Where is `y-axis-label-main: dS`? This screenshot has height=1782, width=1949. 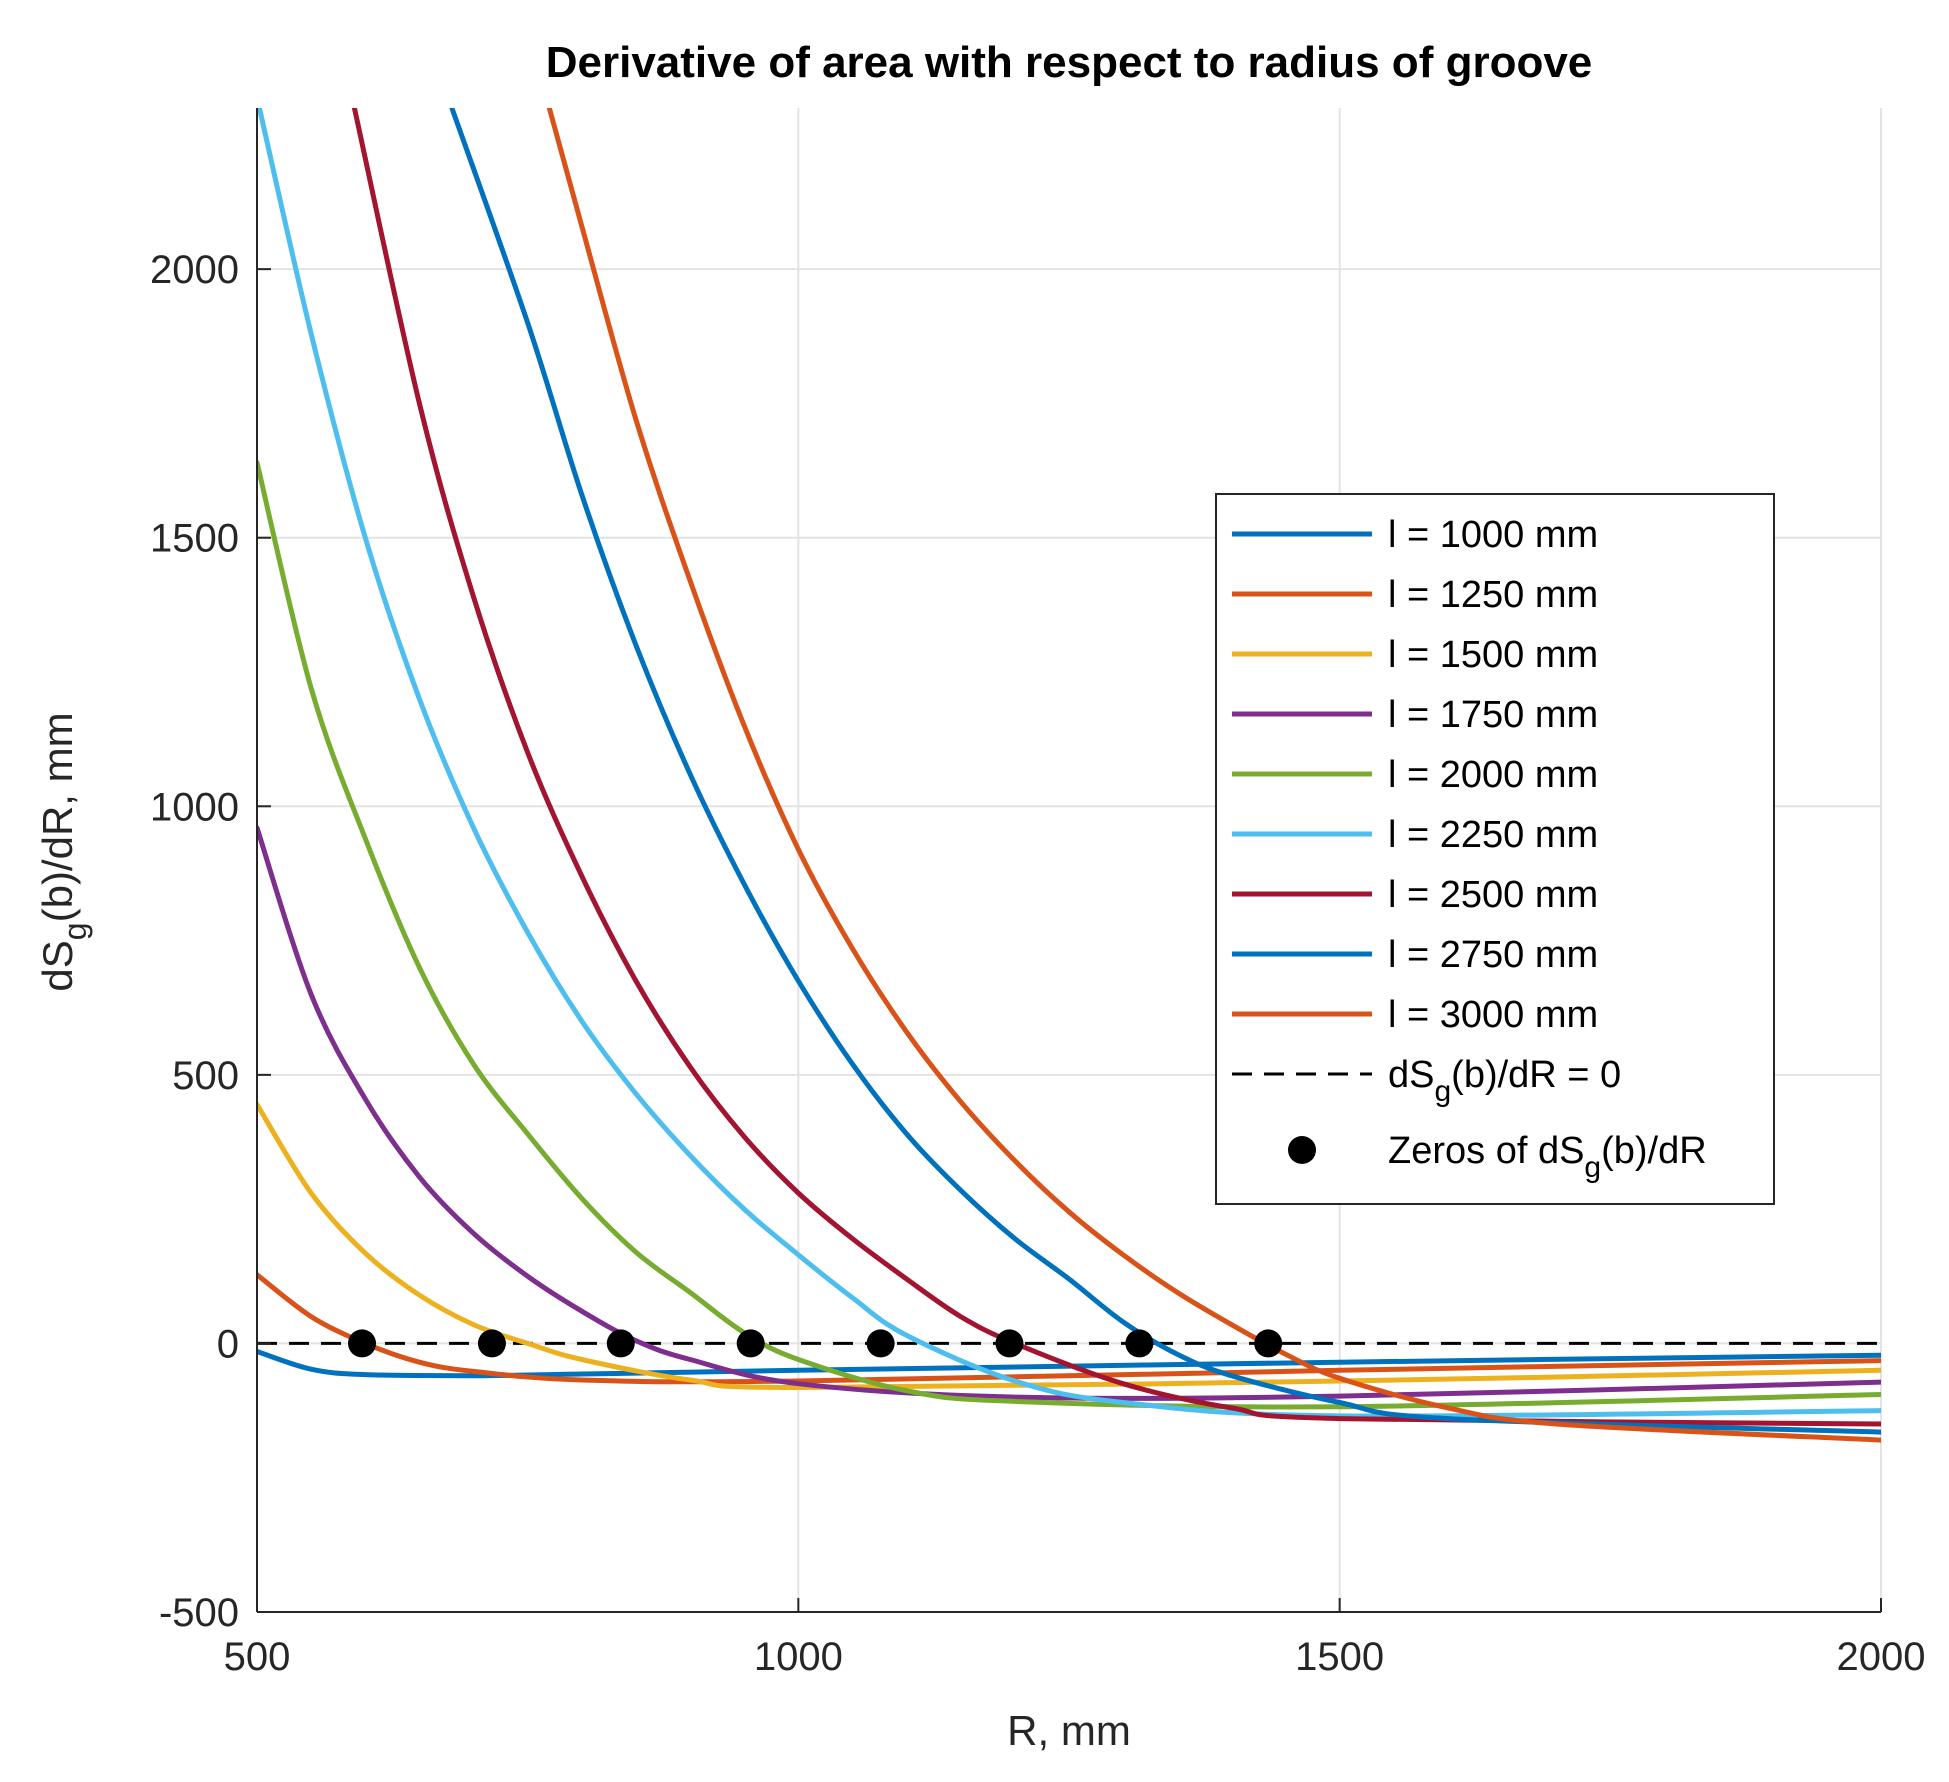
y-axis-label-main: dS is located at coordinates (57, 965).